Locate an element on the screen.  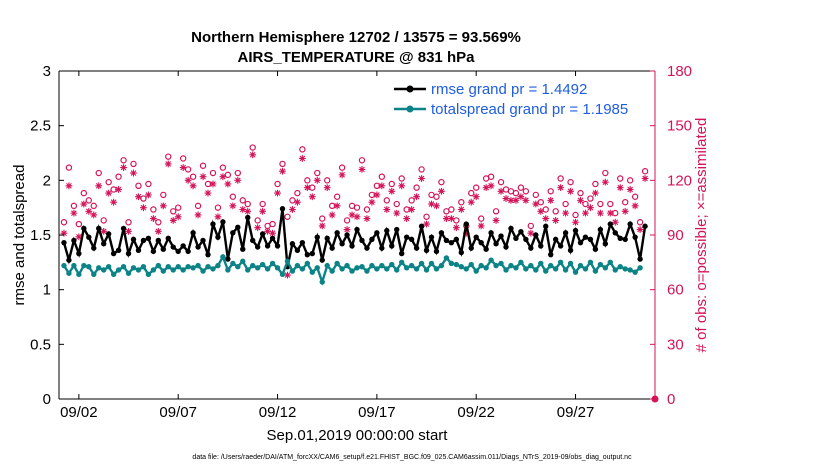
y-tick-label-right: 150 is located at coordinates (679, 126).